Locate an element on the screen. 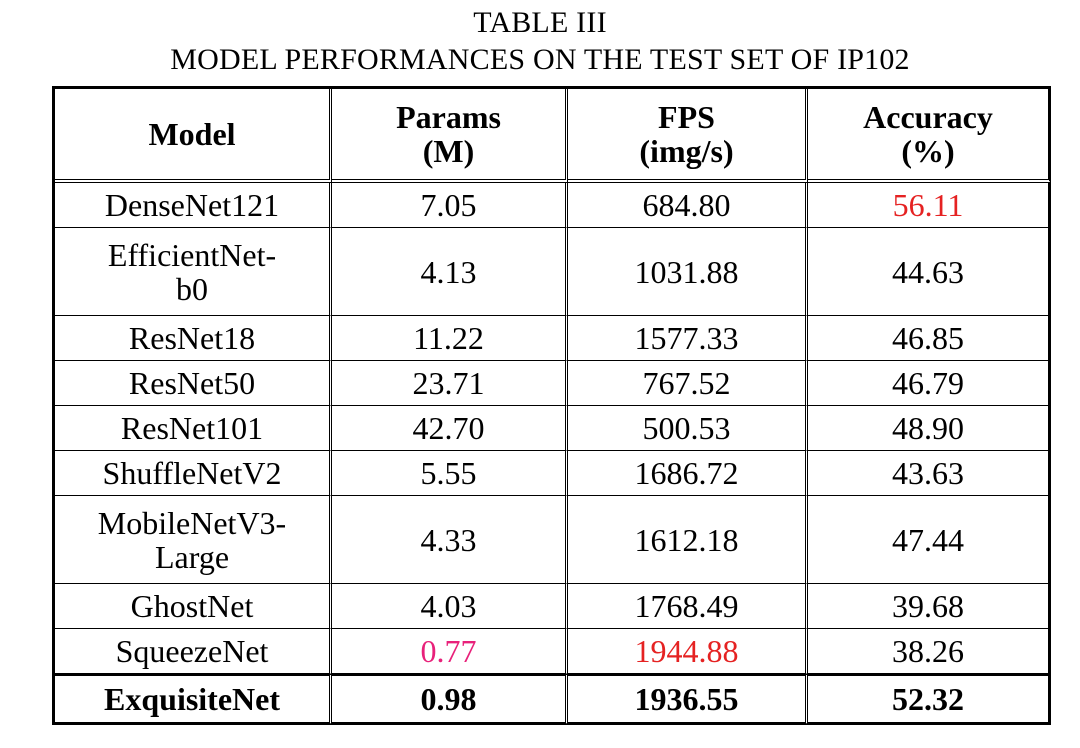  header-fps: FPS (img/s) is located at coordinates (688, 136).